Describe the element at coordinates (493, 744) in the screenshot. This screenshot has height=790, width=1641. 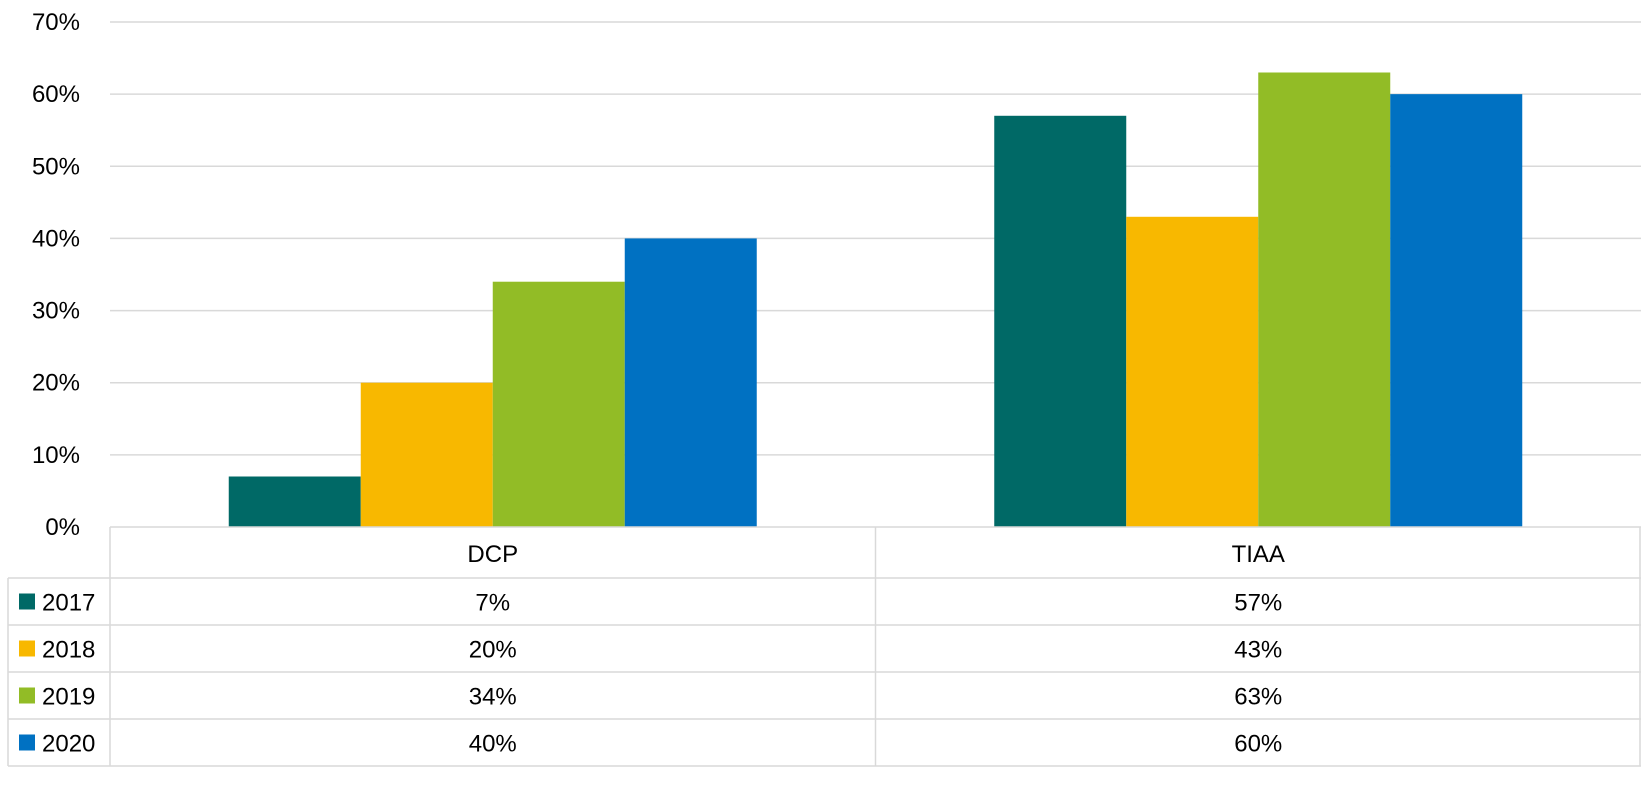
I see `data-label: 40%` at that location.